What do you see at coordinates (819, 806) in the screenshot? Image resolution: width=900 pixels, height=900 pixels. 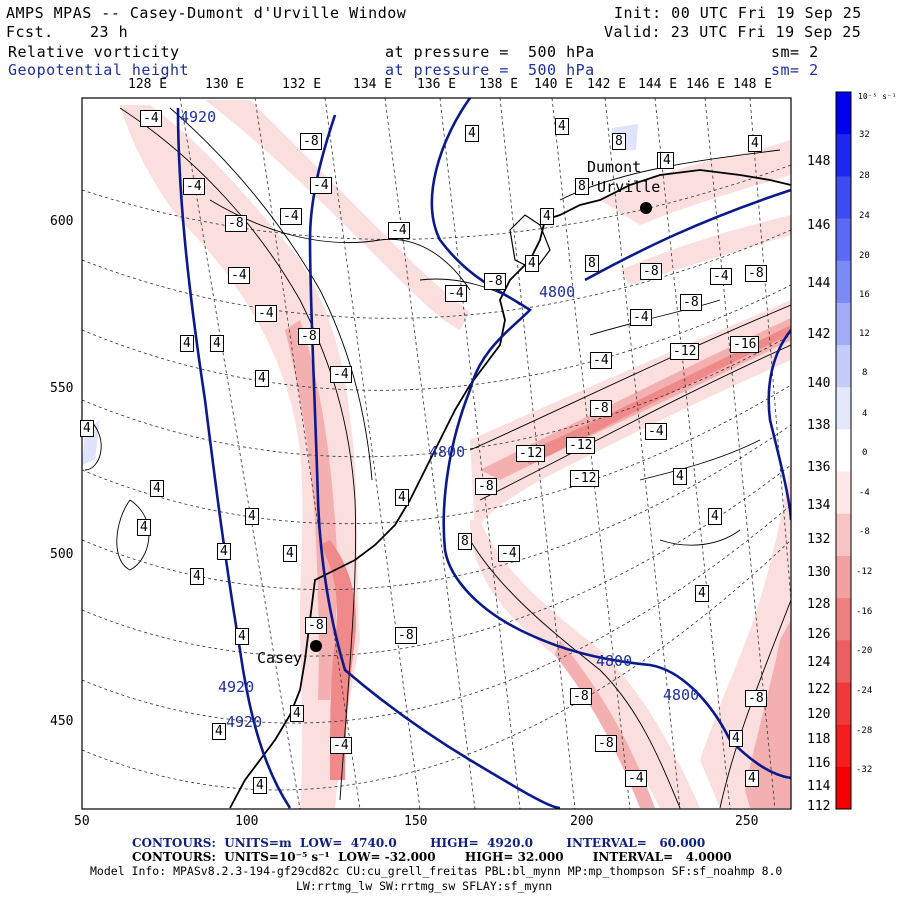 I see `lat-label: 112` at bounding box center [819, 806].